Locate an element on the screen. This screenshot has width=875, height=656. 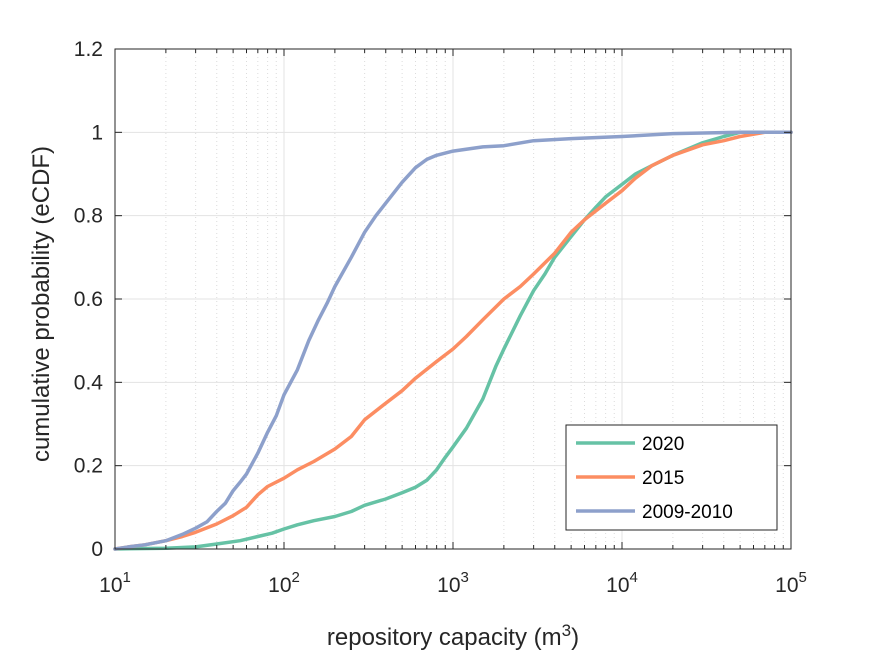
legend-label: 2020 is located at coordinates (663, 444).